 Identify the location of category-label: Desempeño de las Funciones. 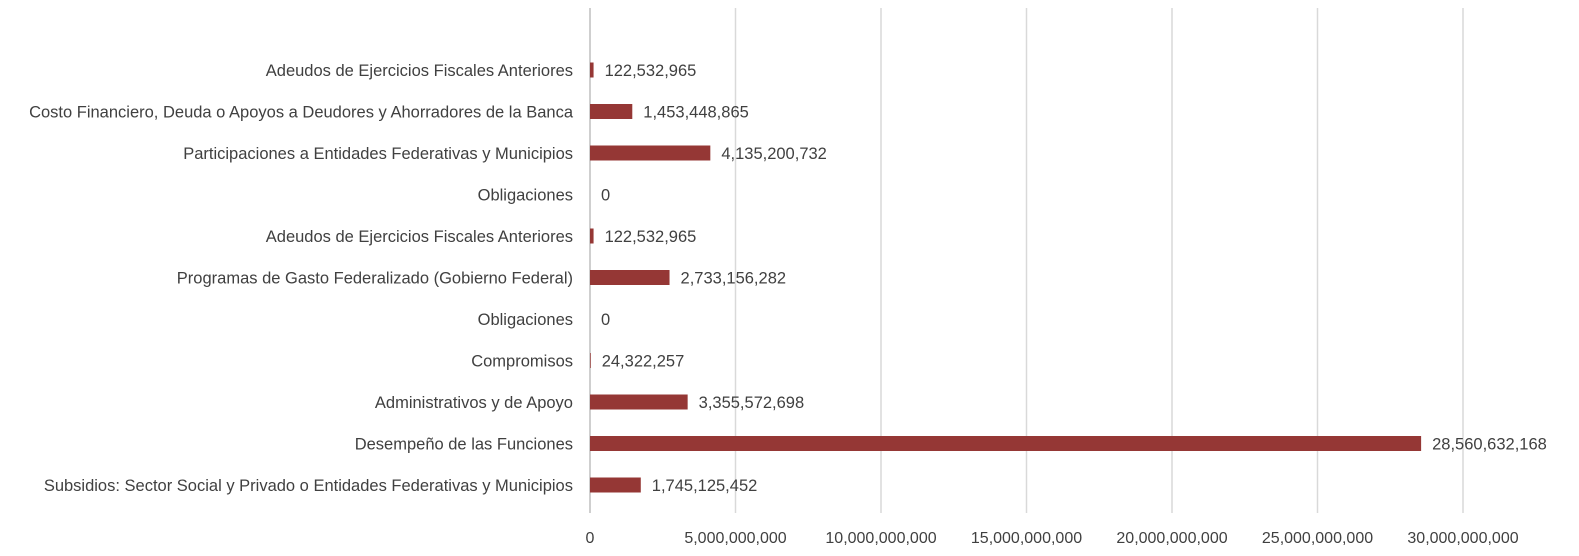
(464, 445).